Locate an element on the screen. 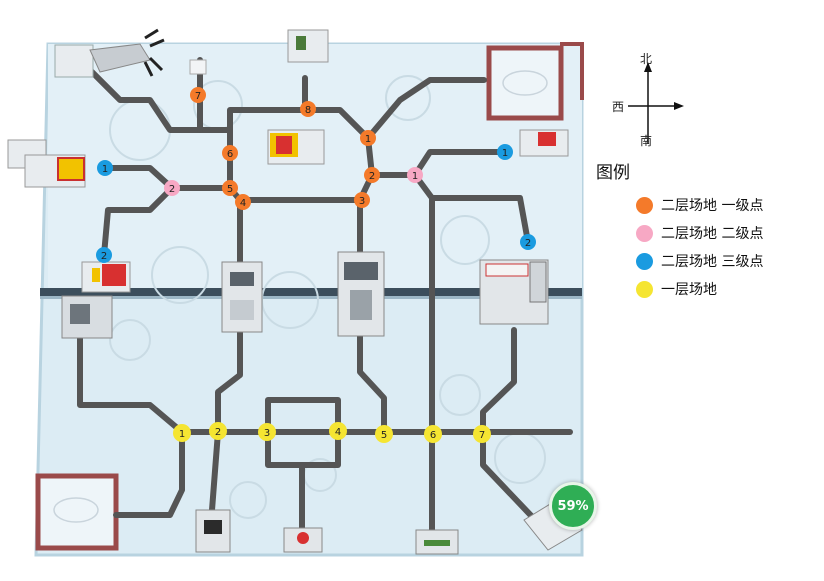  orange-marker-2: 2 is located at coordinates (372, 175).